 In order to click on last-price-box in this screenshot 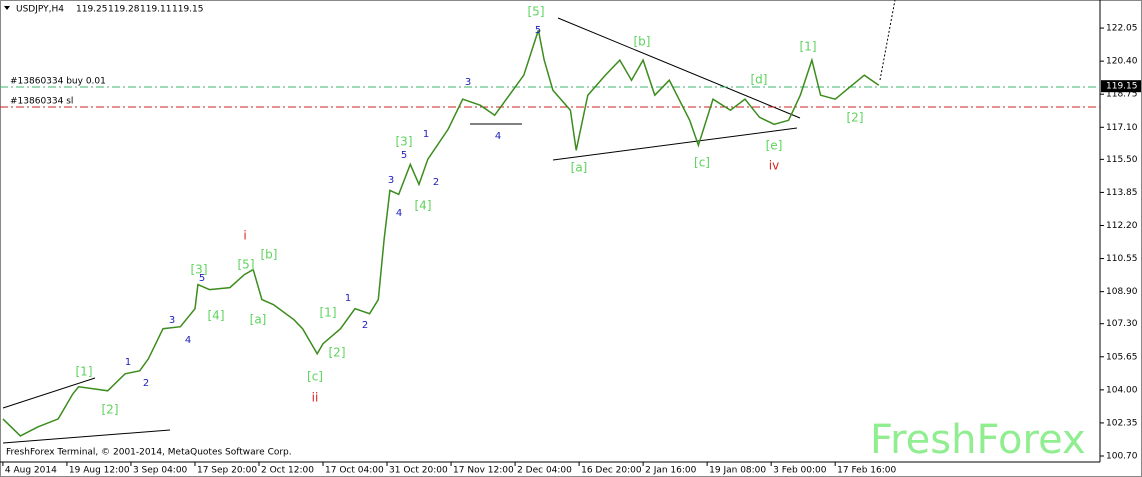, I will do `click(1121, 86)`.